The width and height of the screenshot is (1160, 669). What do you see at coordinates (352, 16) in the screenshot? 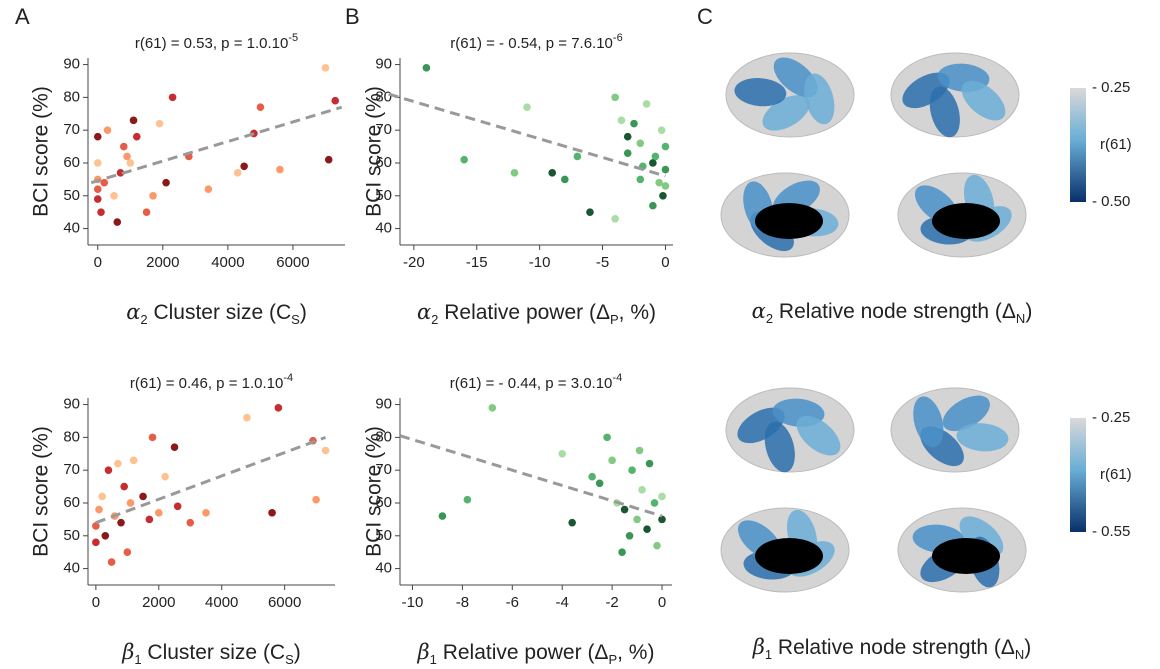
I see `panel-letter: B` at bounding box center [352, 16].